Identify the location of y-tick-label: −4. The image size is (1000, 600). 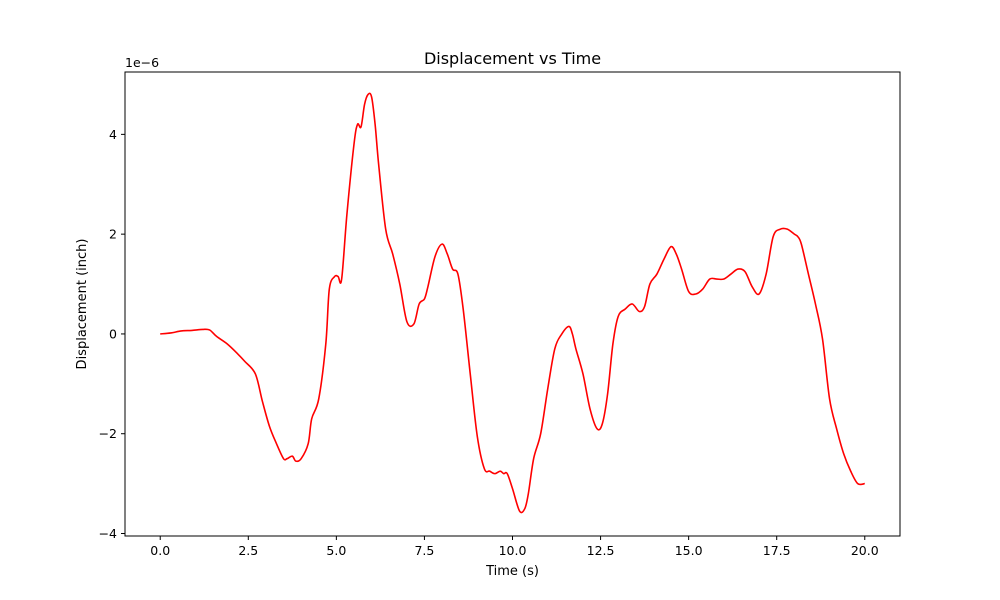
(108, 533).